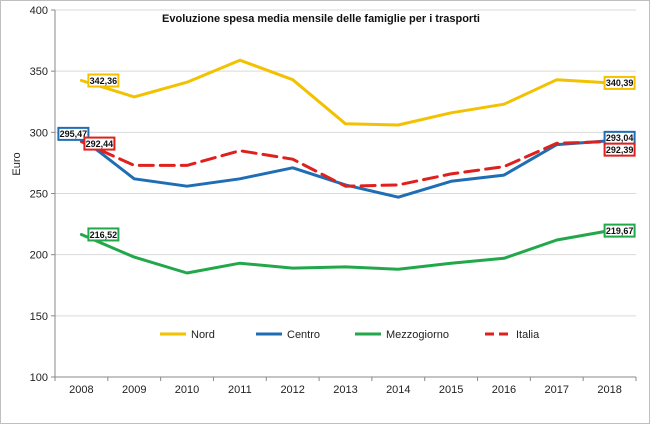 The image size is (650, 424). I want to click on y-tick-label: 100, so click(39, 378).